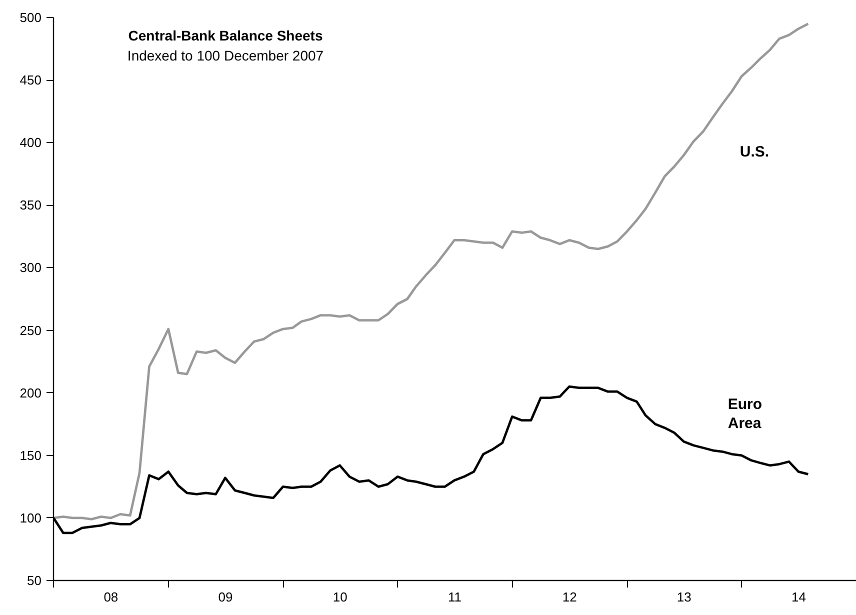 The width and height of the screenshot is (856, 615). Describe the element at coordinates (225, 597) in the screenshot. I see `x-tick-label: 09` at that location.